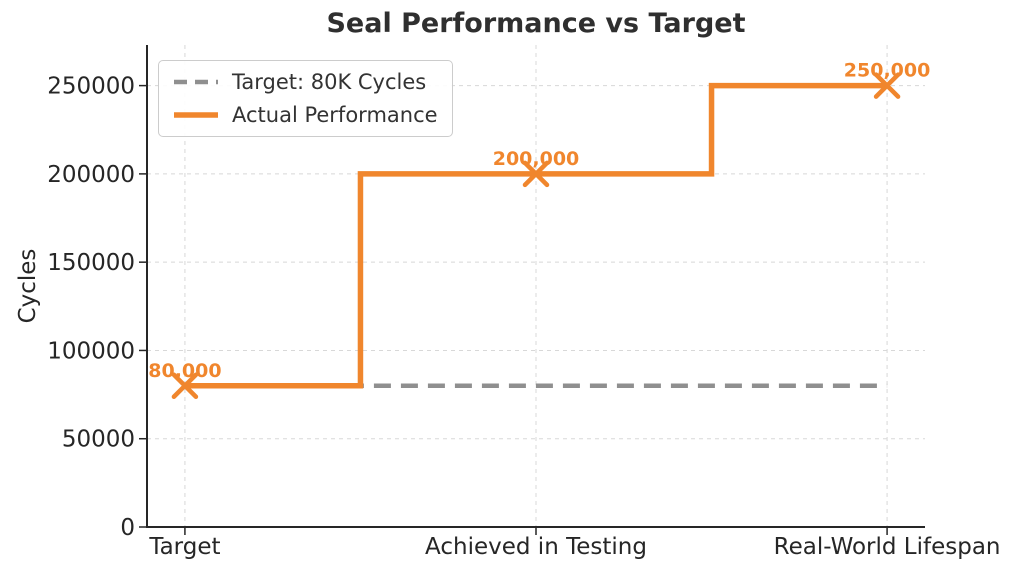 Image resolution: width=1024 pixels, height=578 pixels. What do you see at coordinates (196, 82) in the screenshot?
I see `dashed-line-sample-icon` at bounding box center [196, 82].